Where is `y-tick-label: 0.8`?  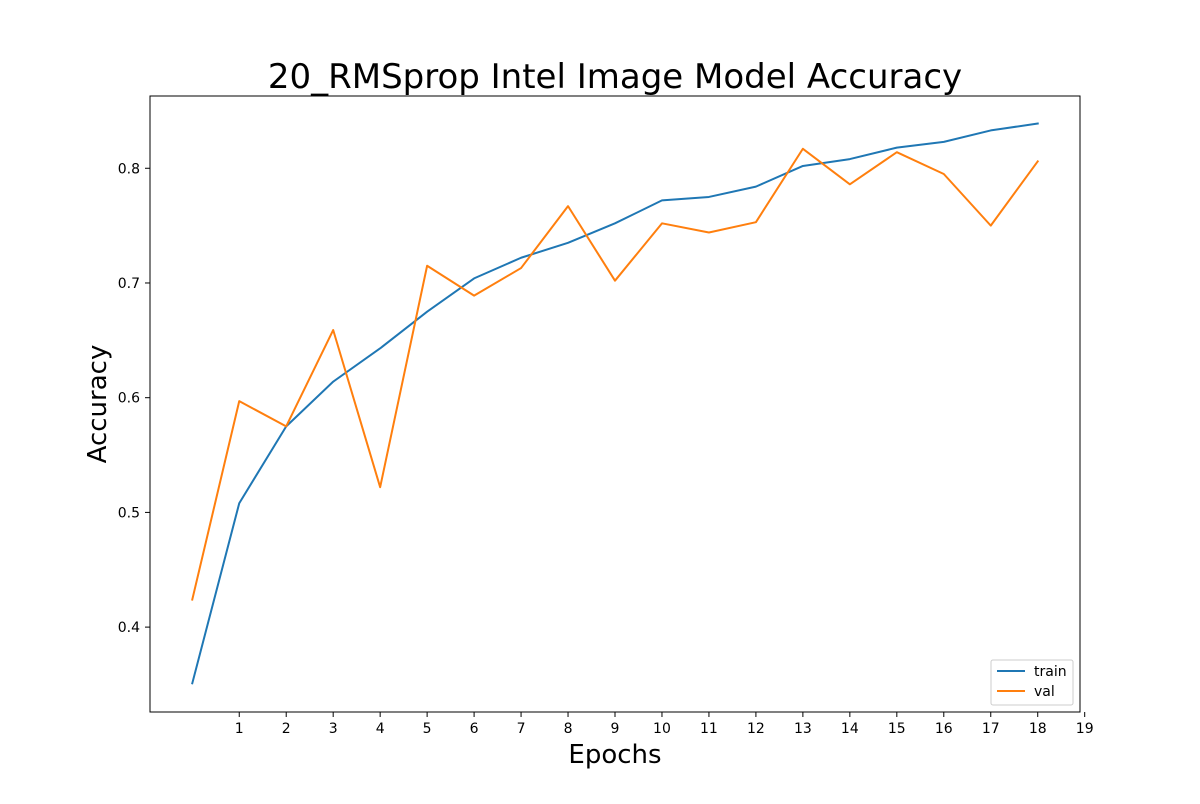
y-tick-label: 0.8 is located at coordinates (129, 169).